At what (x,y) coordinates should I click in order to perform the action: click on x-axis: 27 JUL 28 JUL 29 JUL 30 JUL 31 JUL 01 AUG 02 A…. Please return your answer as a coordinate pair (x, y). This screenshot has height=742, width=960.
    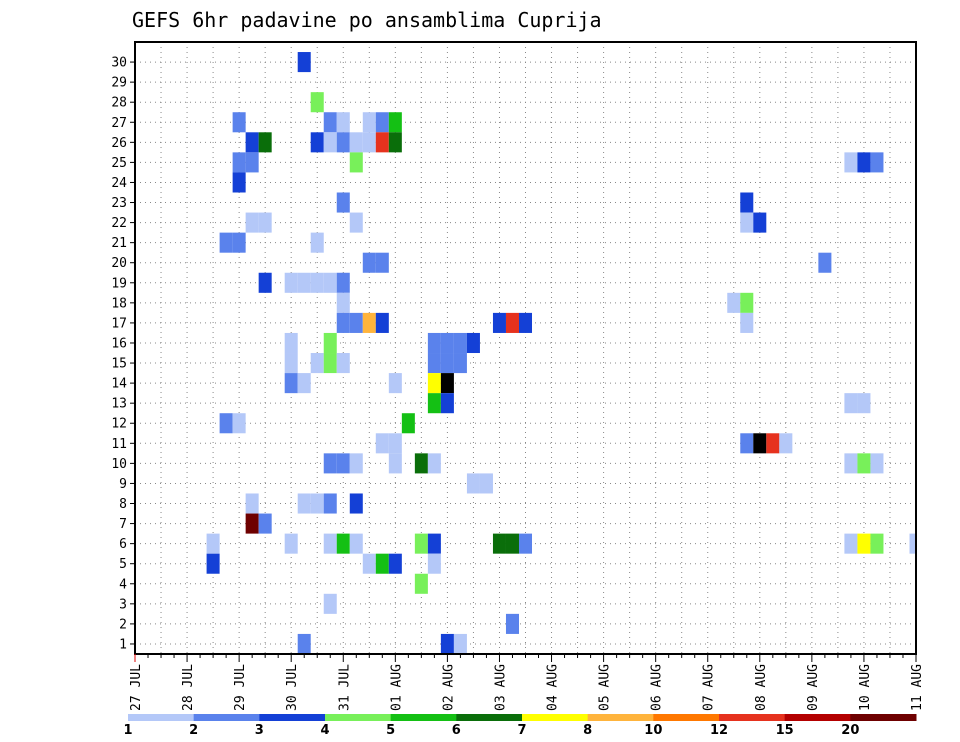
    Looking at the image, I should click on (527, 682).